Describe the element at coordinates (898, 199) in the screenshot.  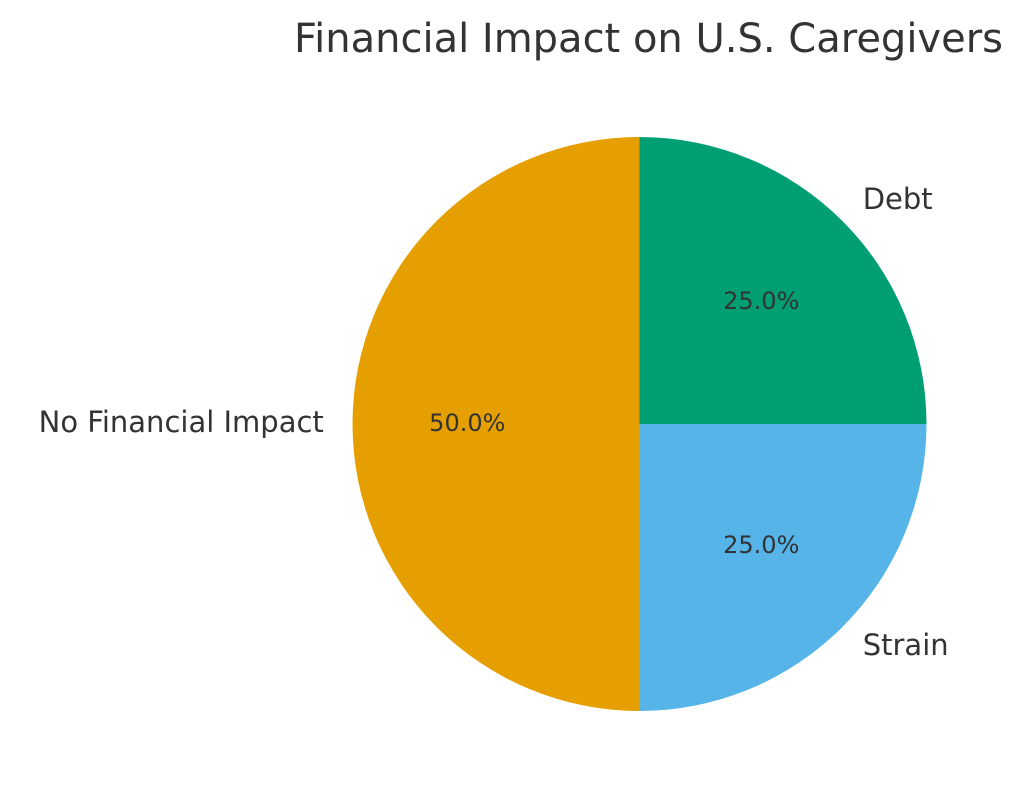
I see `slice-label-debt: Debt` at that location.